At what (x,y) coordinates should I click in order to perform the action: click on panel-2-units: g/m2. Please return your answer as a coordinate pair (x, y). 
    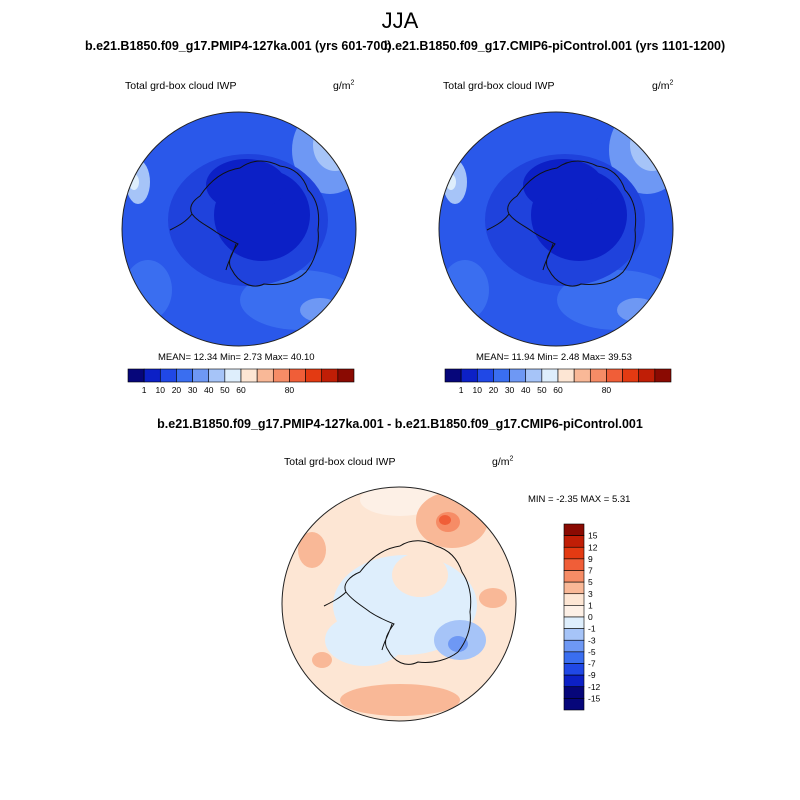
    Looking at the image, I should click on (663, 86).